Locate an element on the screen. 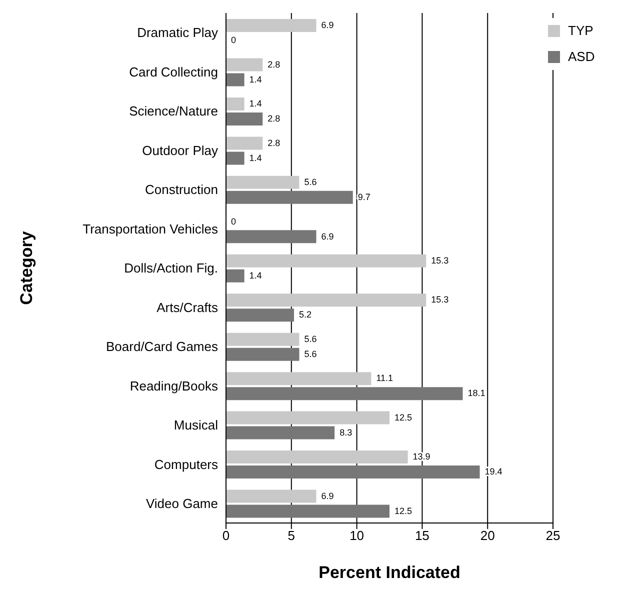 Image resolution: width=639 pixels, height=593 pixels. data-label: 18.1 is located at coordinates (477, 393).